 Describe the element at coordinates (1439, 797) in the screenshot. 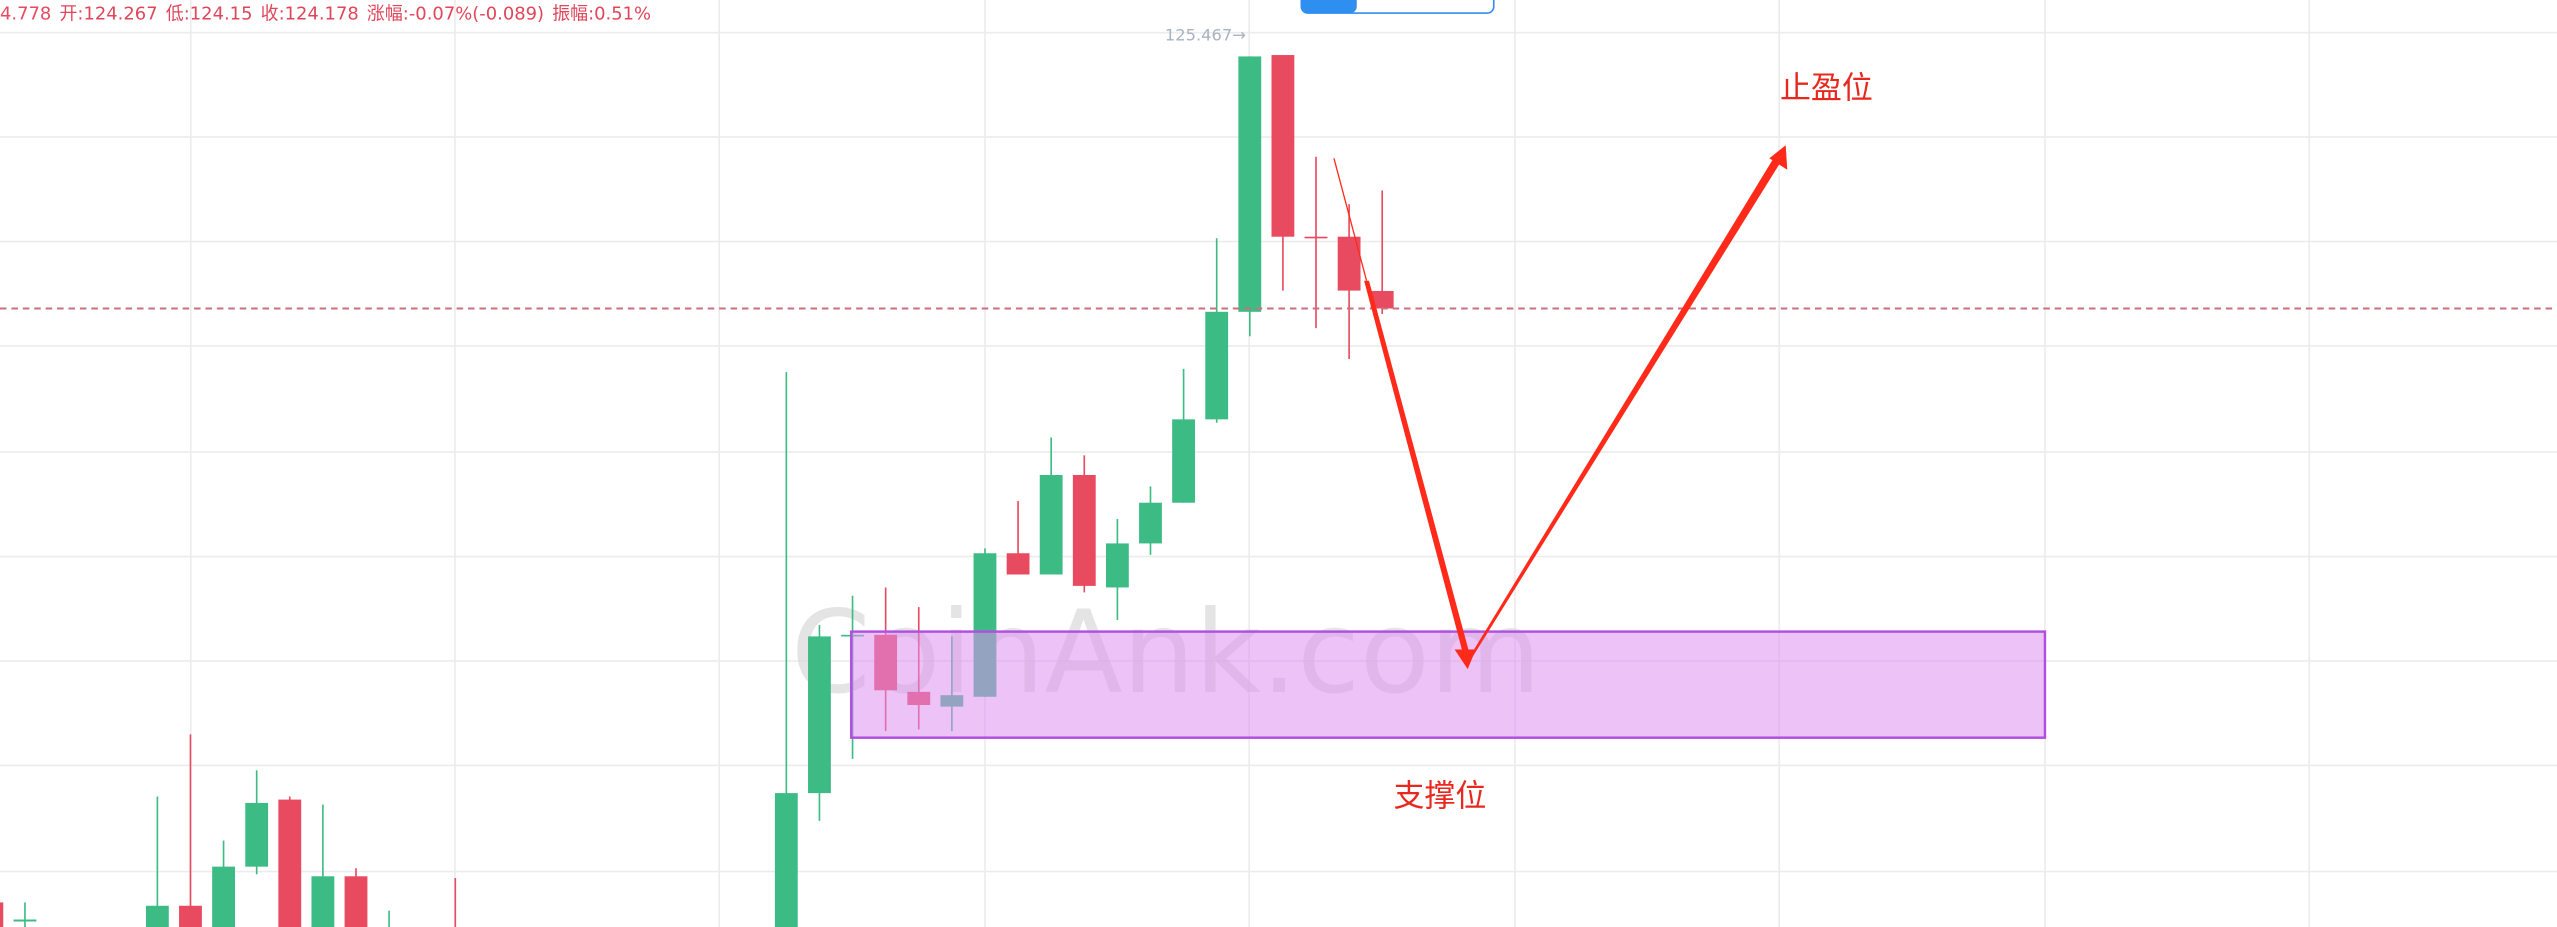

I see `annotation: 支撑位` at that location.